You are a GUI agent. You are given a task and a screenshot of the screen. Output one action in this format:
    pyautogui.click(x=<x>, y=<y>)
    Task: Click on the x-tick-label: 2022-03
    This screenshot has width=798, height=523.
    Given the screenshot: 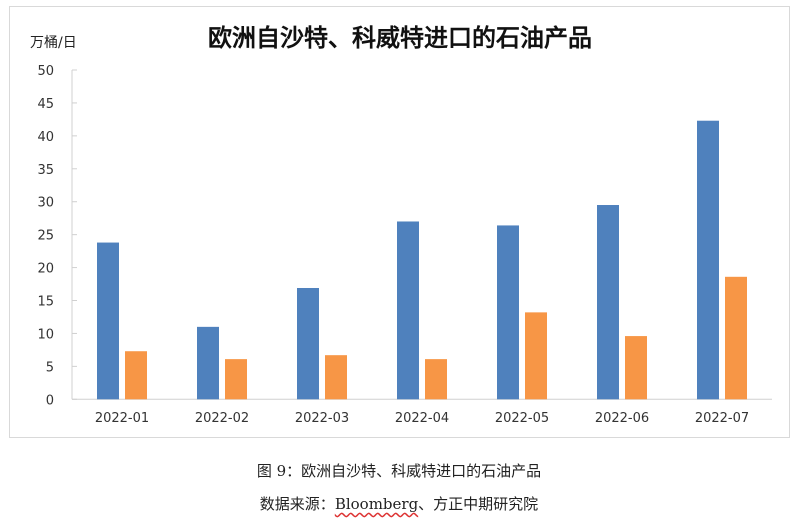 What is the action you would take?
    pyautogui.click(x=322, y=418)
    